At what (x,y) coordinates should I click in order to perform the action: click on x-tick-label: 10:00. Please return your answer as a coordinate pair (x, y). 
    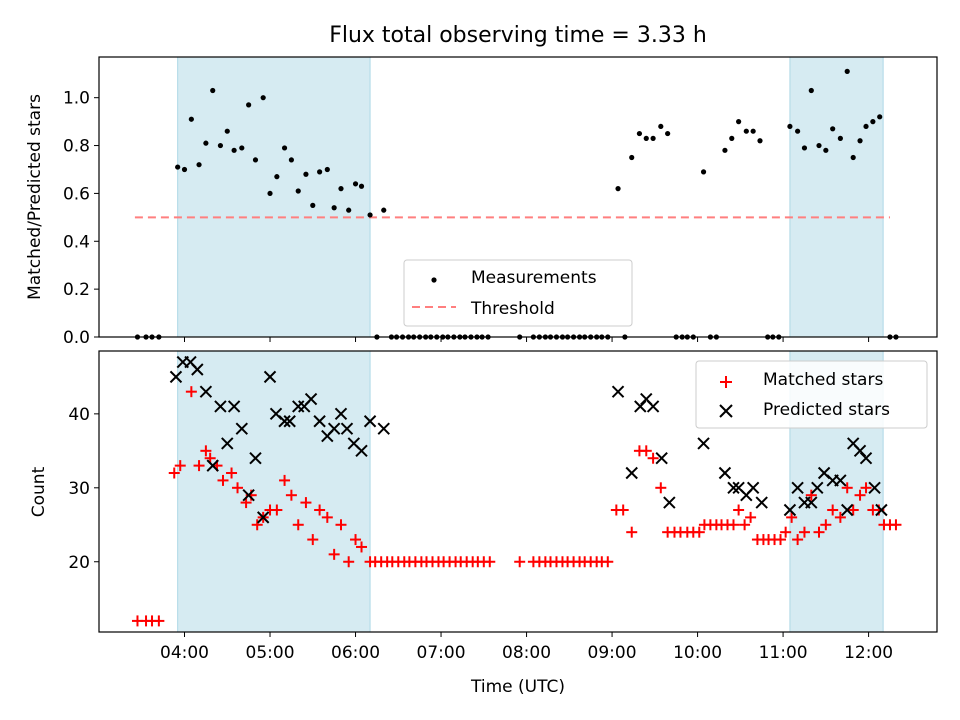
    Looking at the image, I should click on (697, 653).